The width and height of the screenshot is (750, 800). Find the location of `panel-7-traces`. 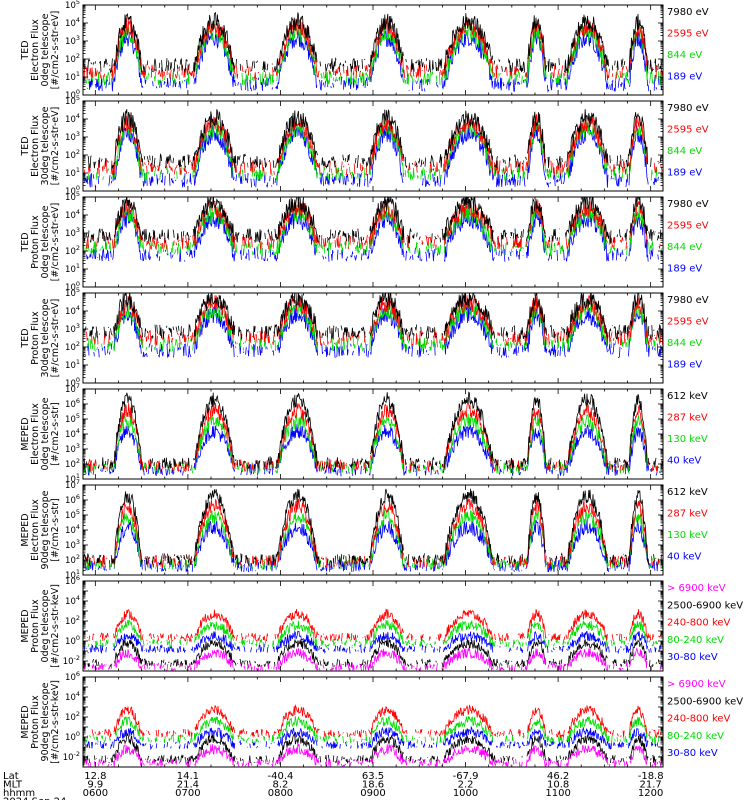

panel-7-traces is located at coordinates (373, 639).